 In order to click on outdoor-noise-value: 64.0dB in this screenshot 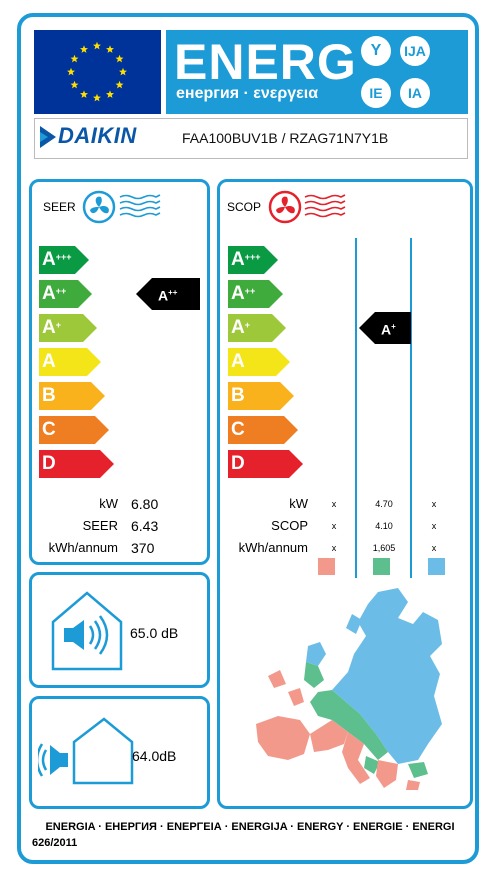, I will do `click(154, 756)`.